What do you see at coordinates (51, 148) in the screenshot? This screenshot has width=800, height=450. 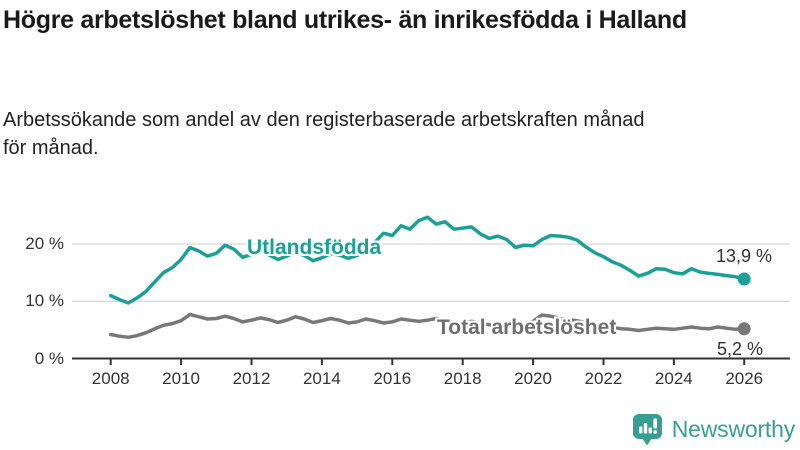 I see `chart-subtitle-line2: för månad.` at bounding box center [51, 148].